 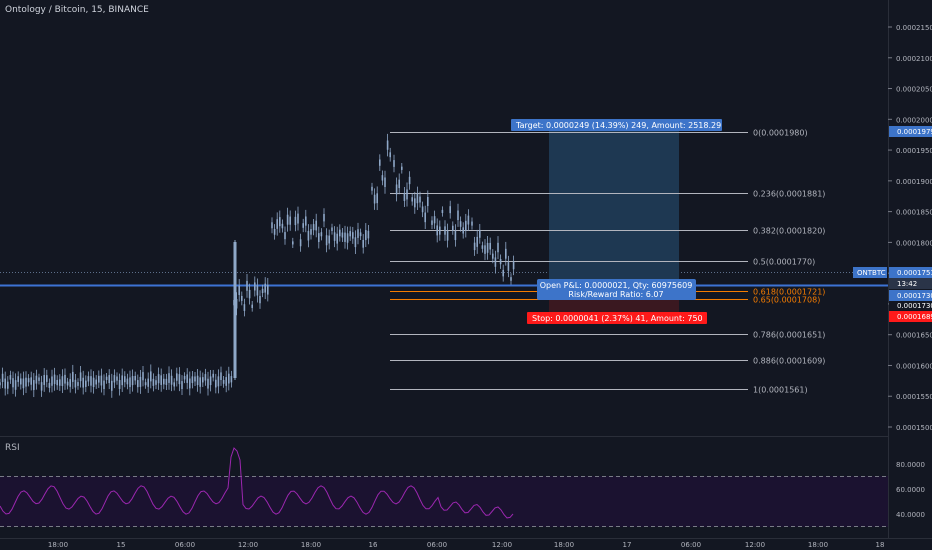 I want to click on rsi-line, so click(x=257, y=483).